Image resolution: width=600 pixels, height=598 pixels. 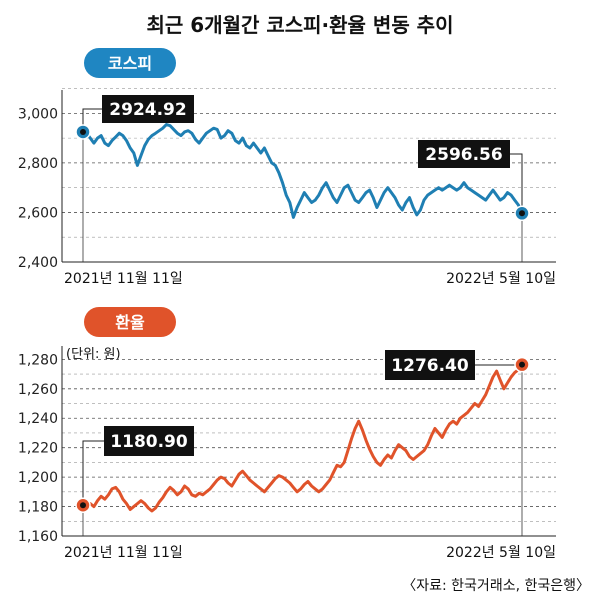 What do you see at coordinates (38, 213) in the screenshot?
I see `y-tick-label: 2,600` at bounding box center [38, 213].